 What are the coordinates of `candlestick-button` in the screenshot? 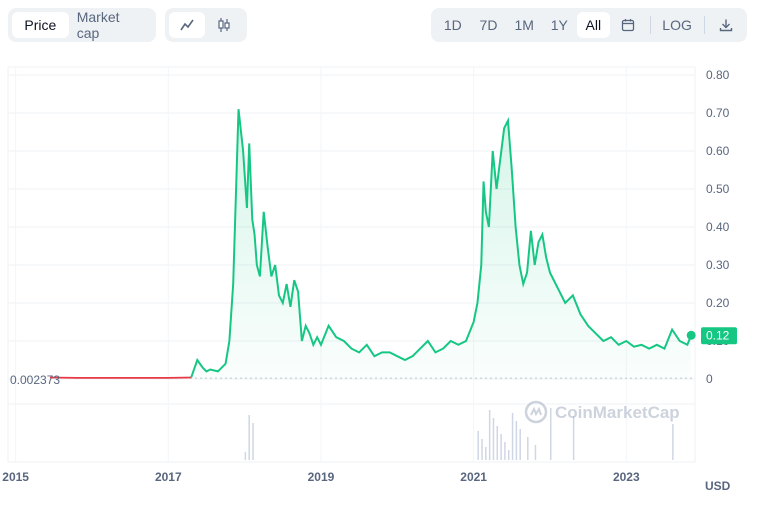 It's located at (224, 25).